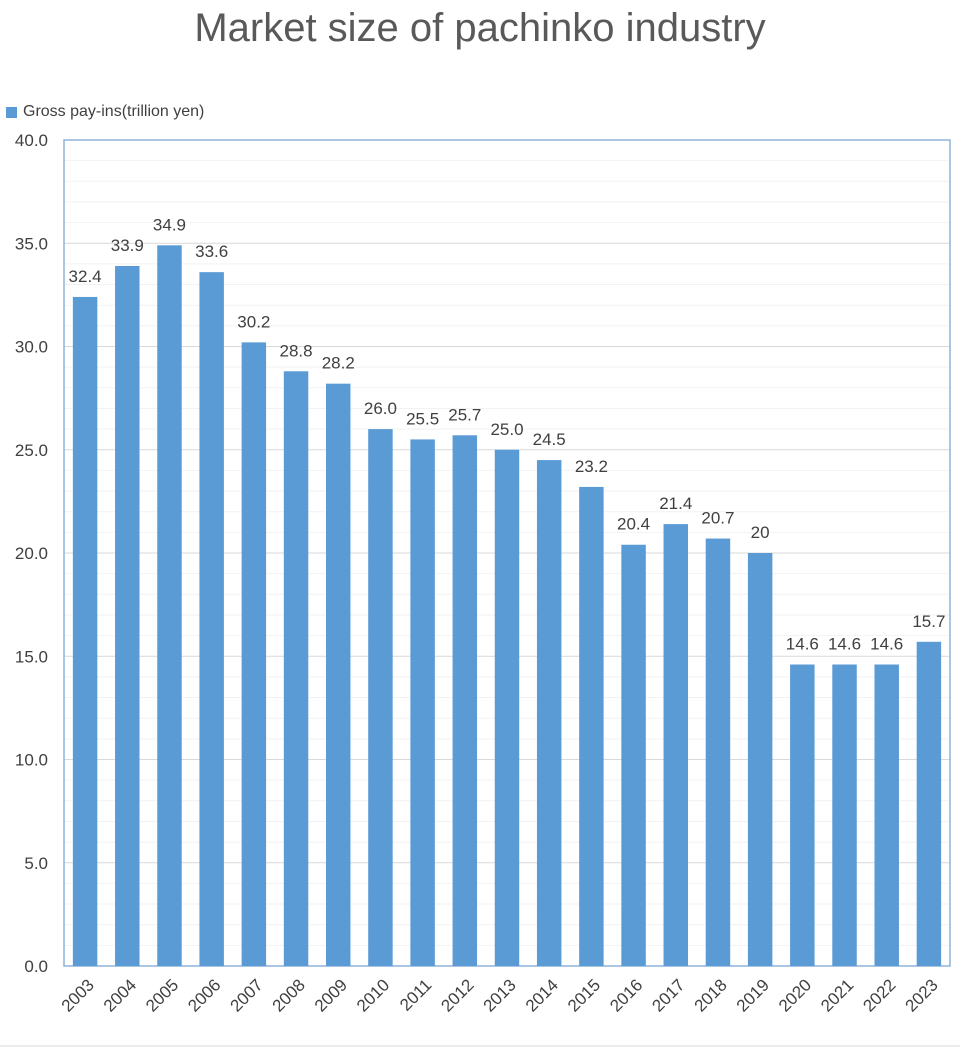  What do you see at coordinates (549, 439) in the screenshot?
I see `data-label: 24.5` at bounding box center [549, 439].